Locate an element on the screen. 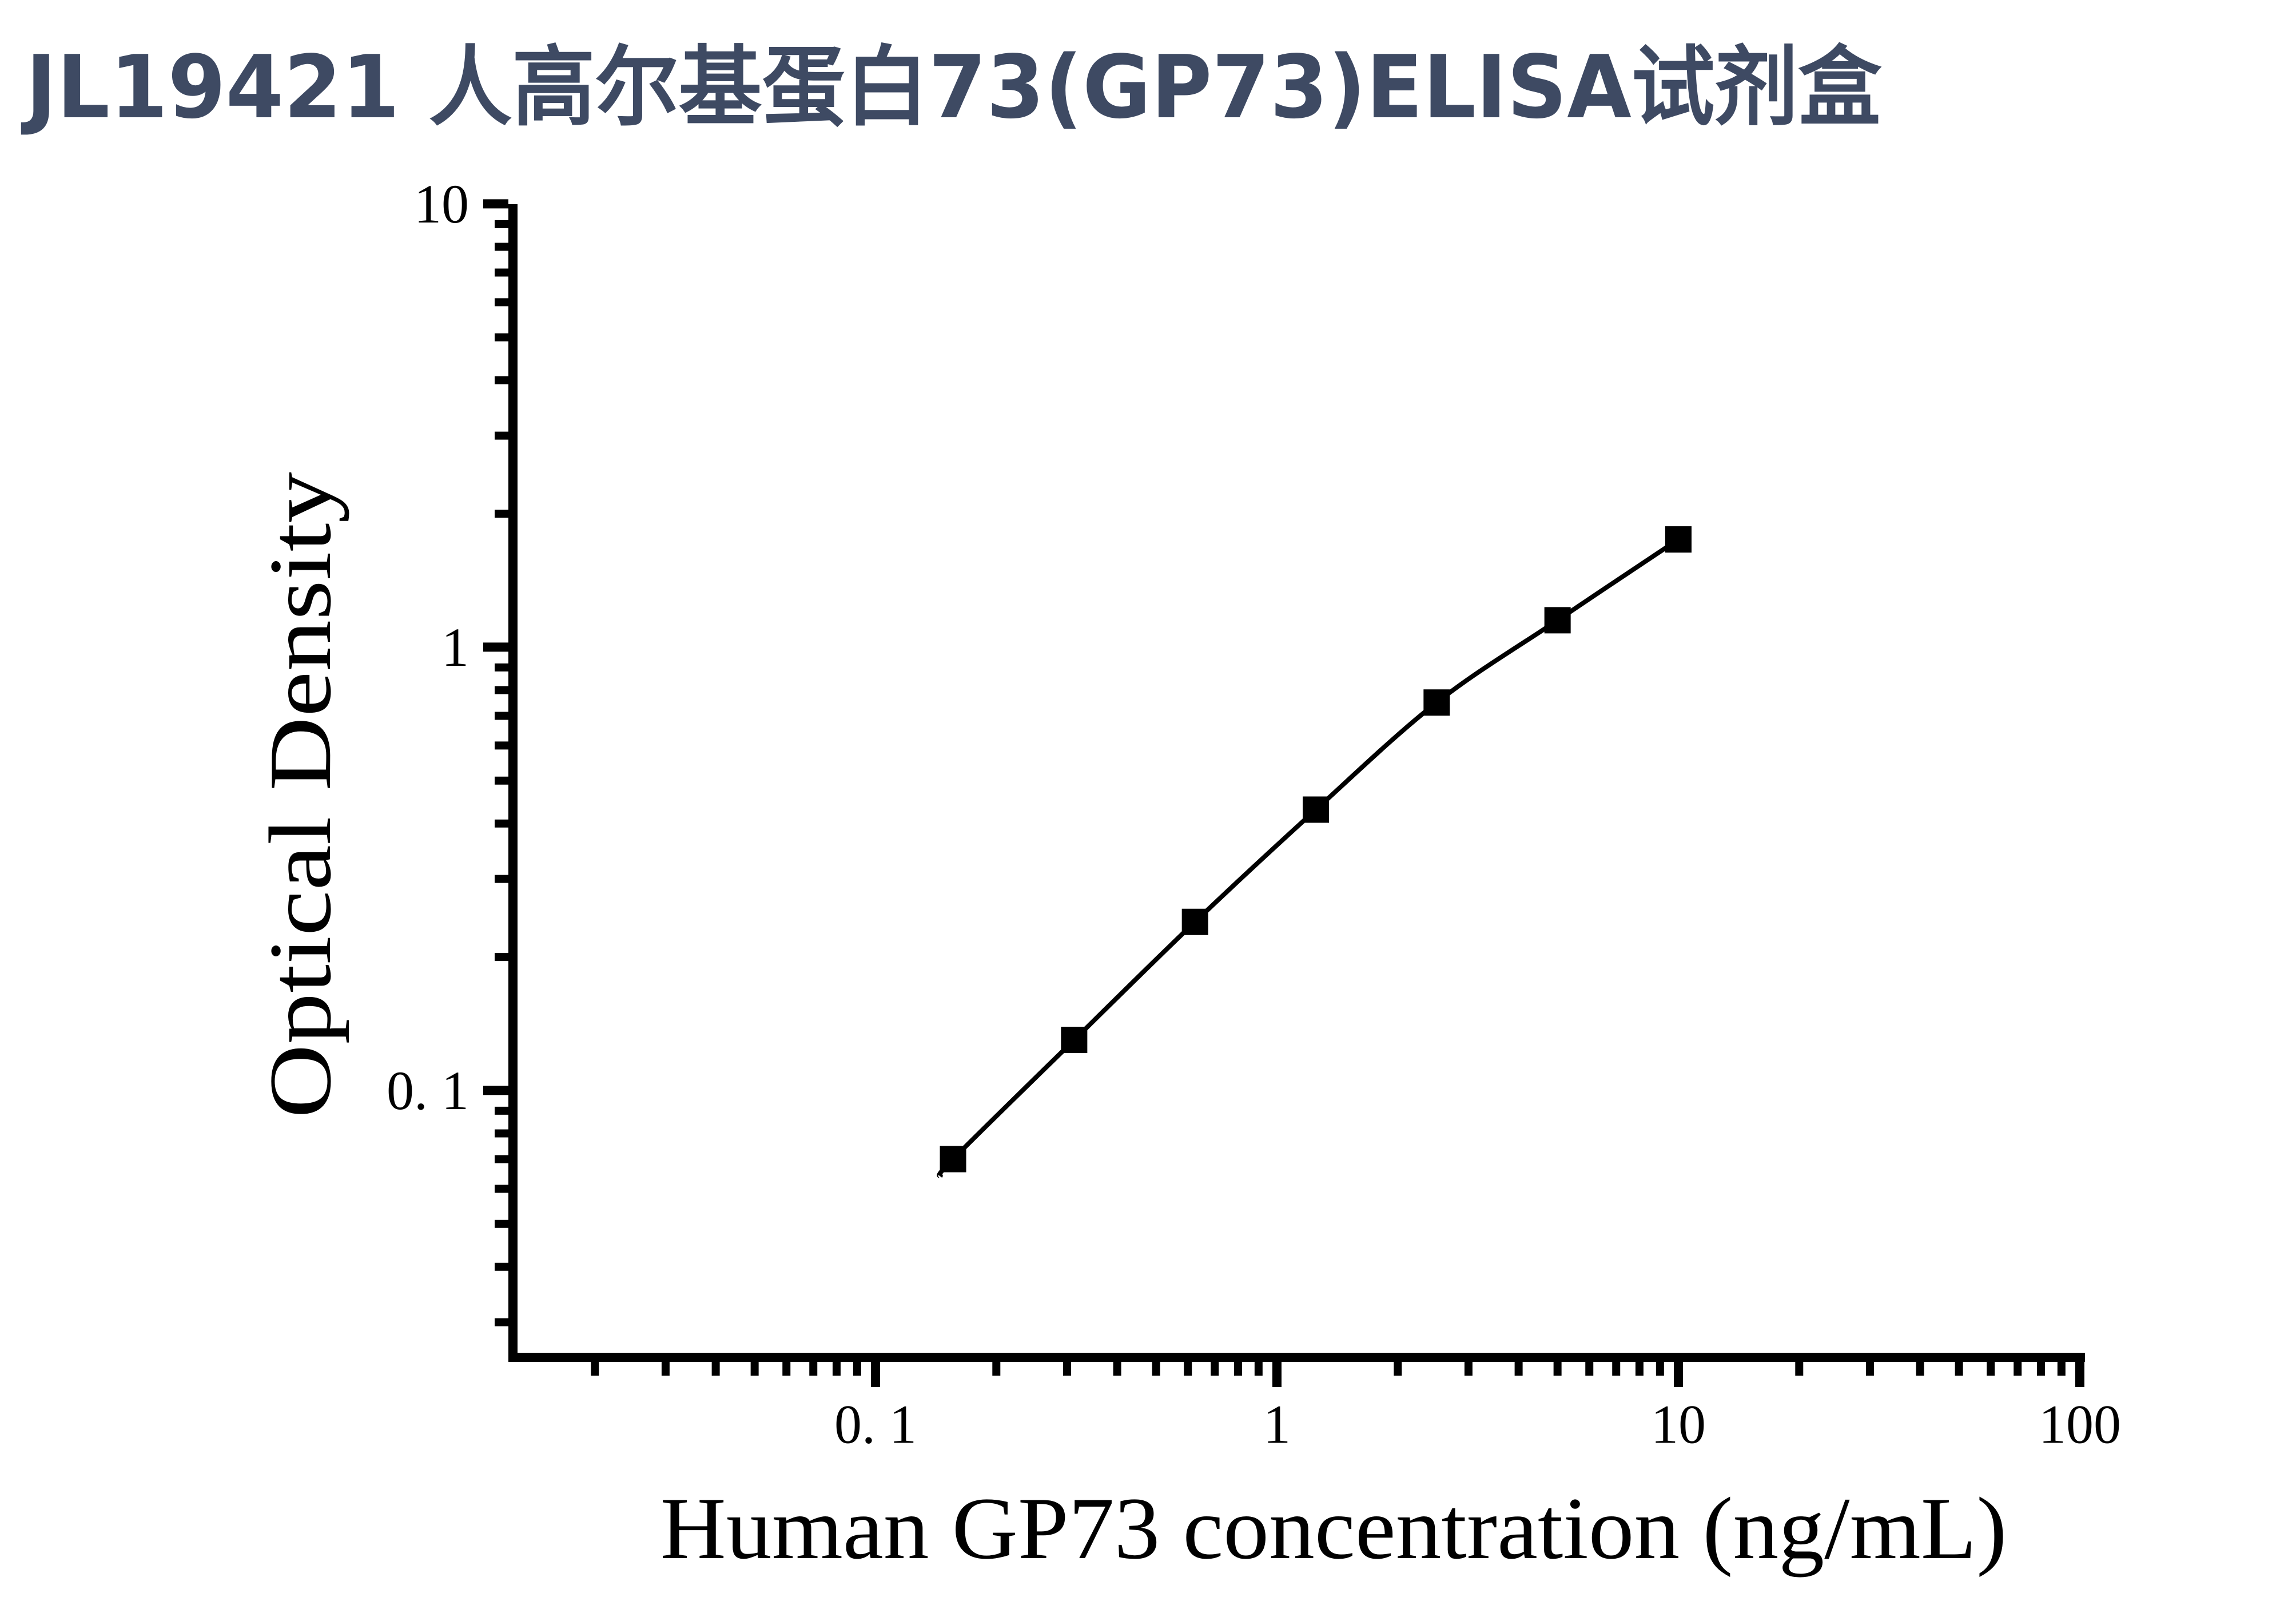  x-tick-label: 1 is located at coordinates (1277, 1424).